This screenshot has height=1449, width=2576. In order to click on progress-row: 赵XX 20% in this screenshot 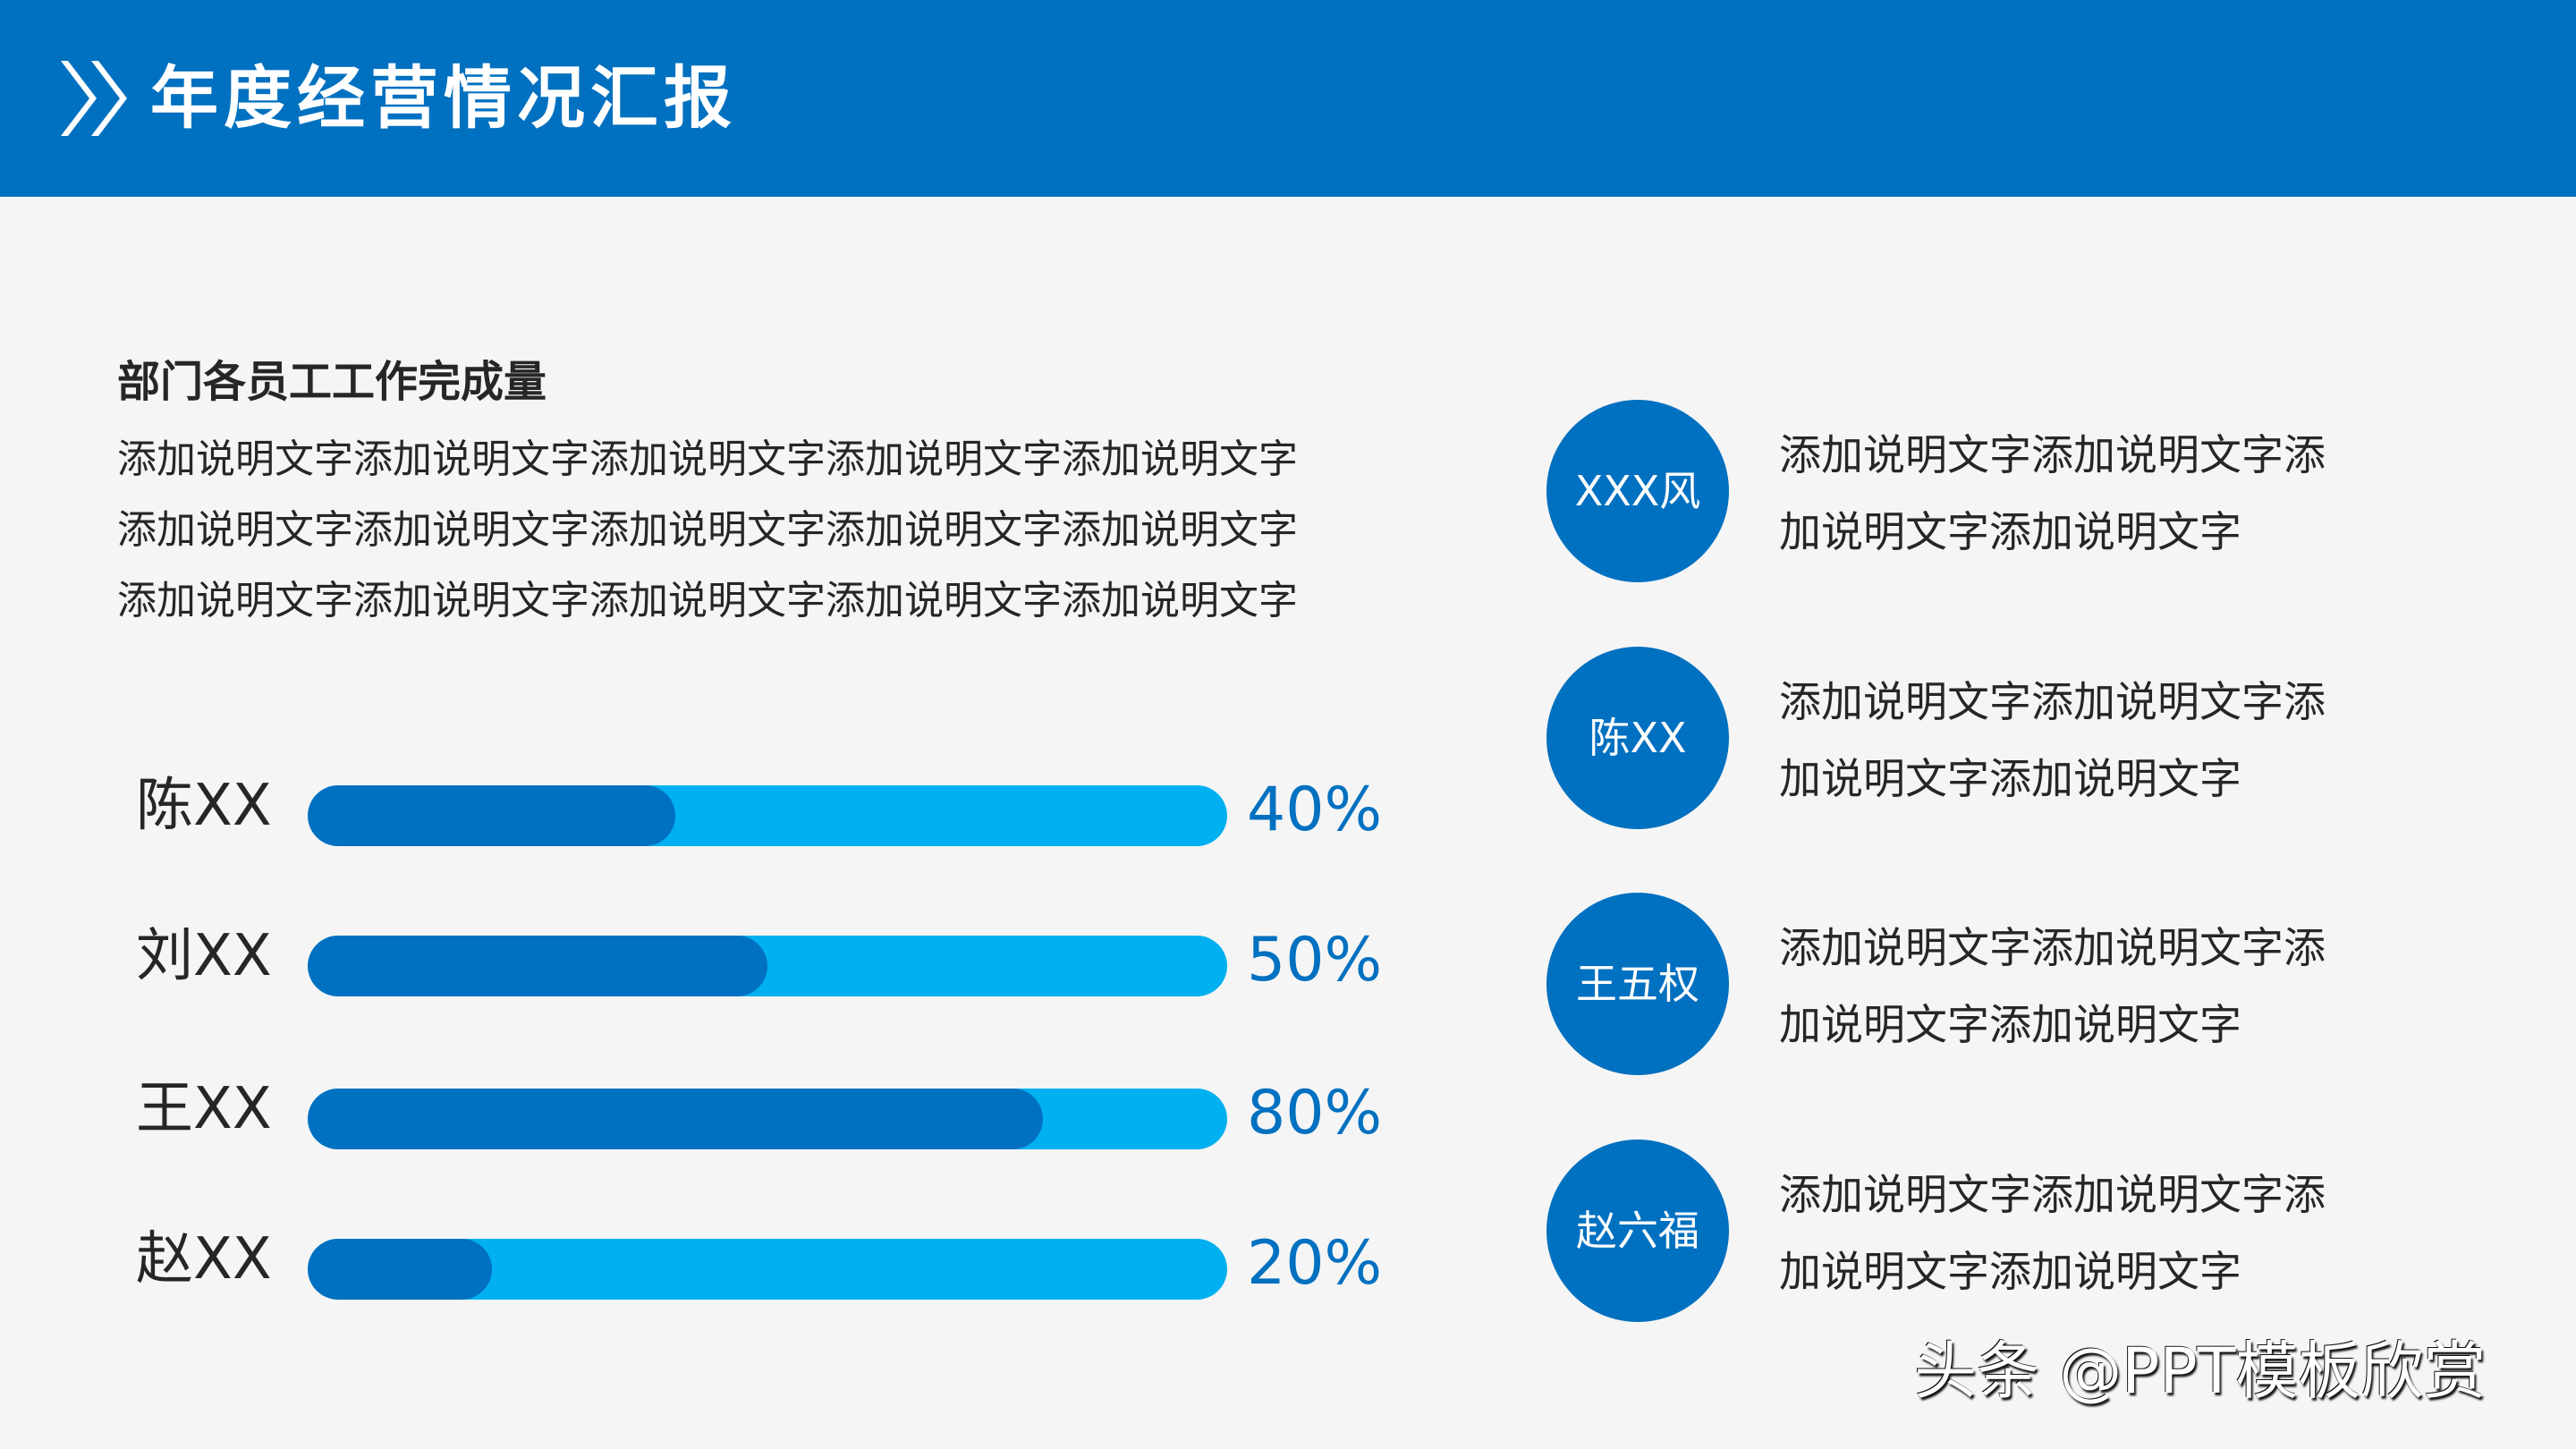, I will do `click(715, 1263)`.